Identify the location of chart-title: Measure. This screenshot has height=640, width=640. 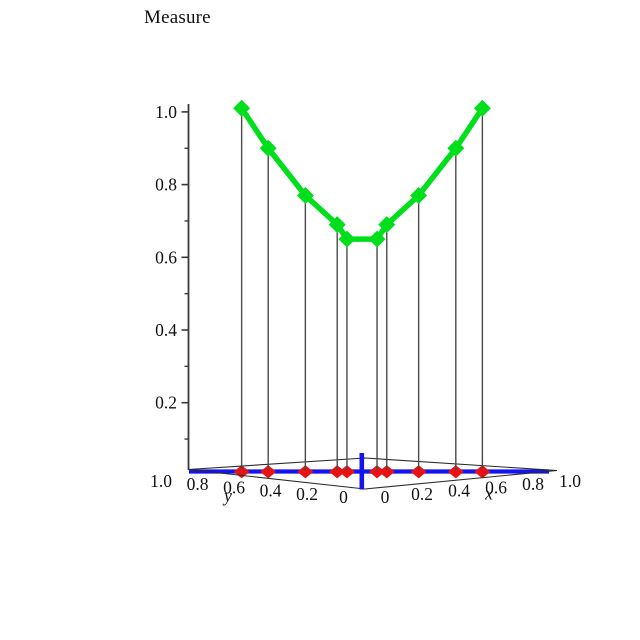
(177, 17).